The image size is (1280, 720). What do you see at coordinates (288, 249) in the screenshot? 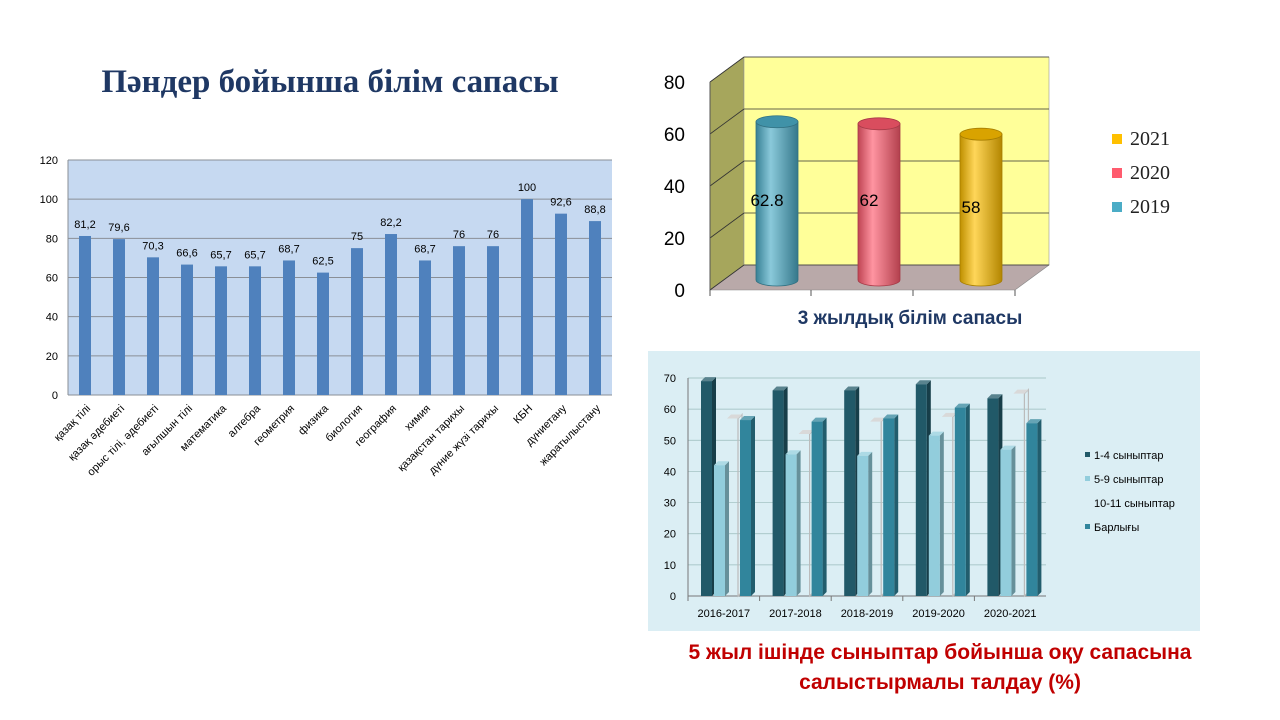
I see `data-label: 68,7` at bounding box center [288, 249].